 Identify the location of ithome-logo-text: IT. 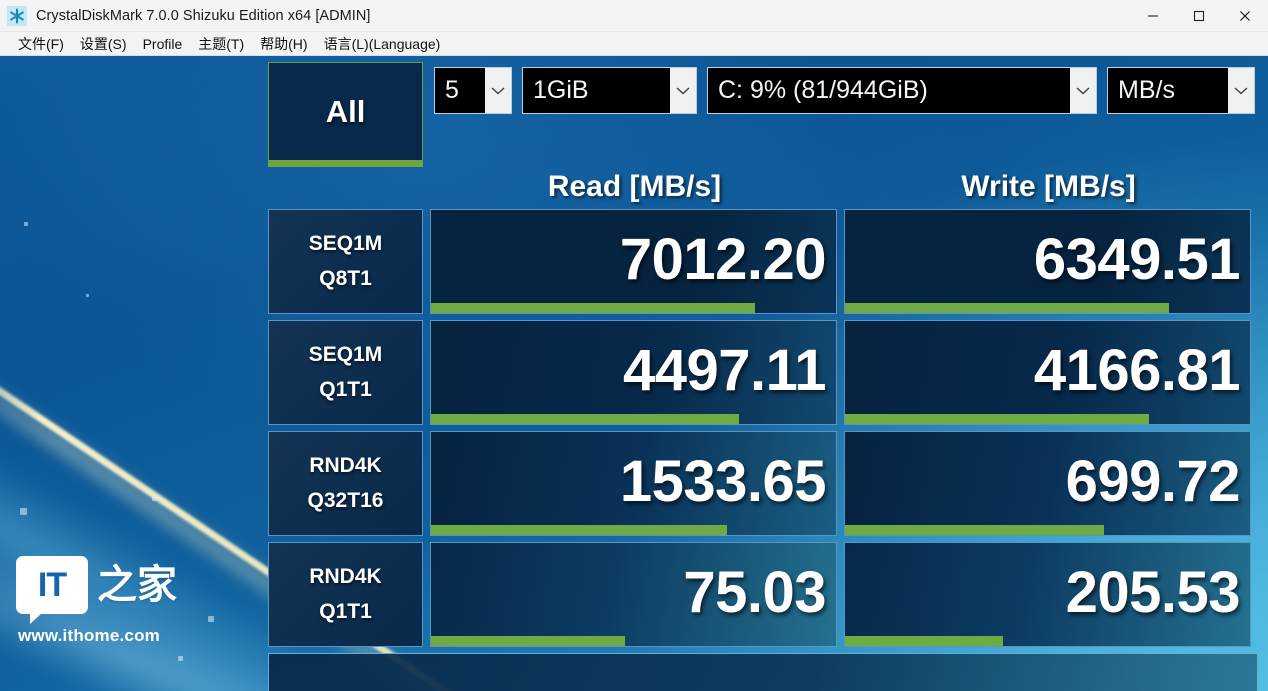
(52, 584).